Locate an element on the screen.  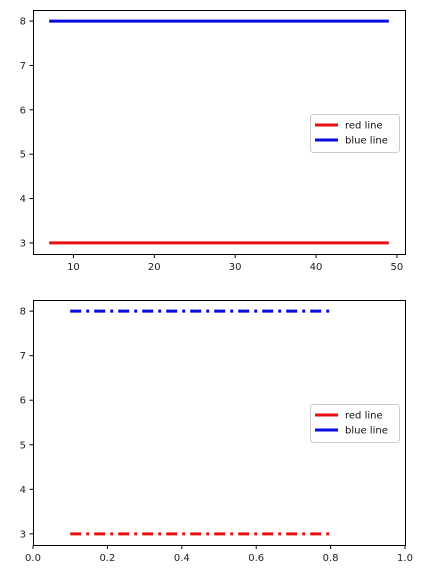
x-tick-label: 30 is located at coordinates (235, 267).